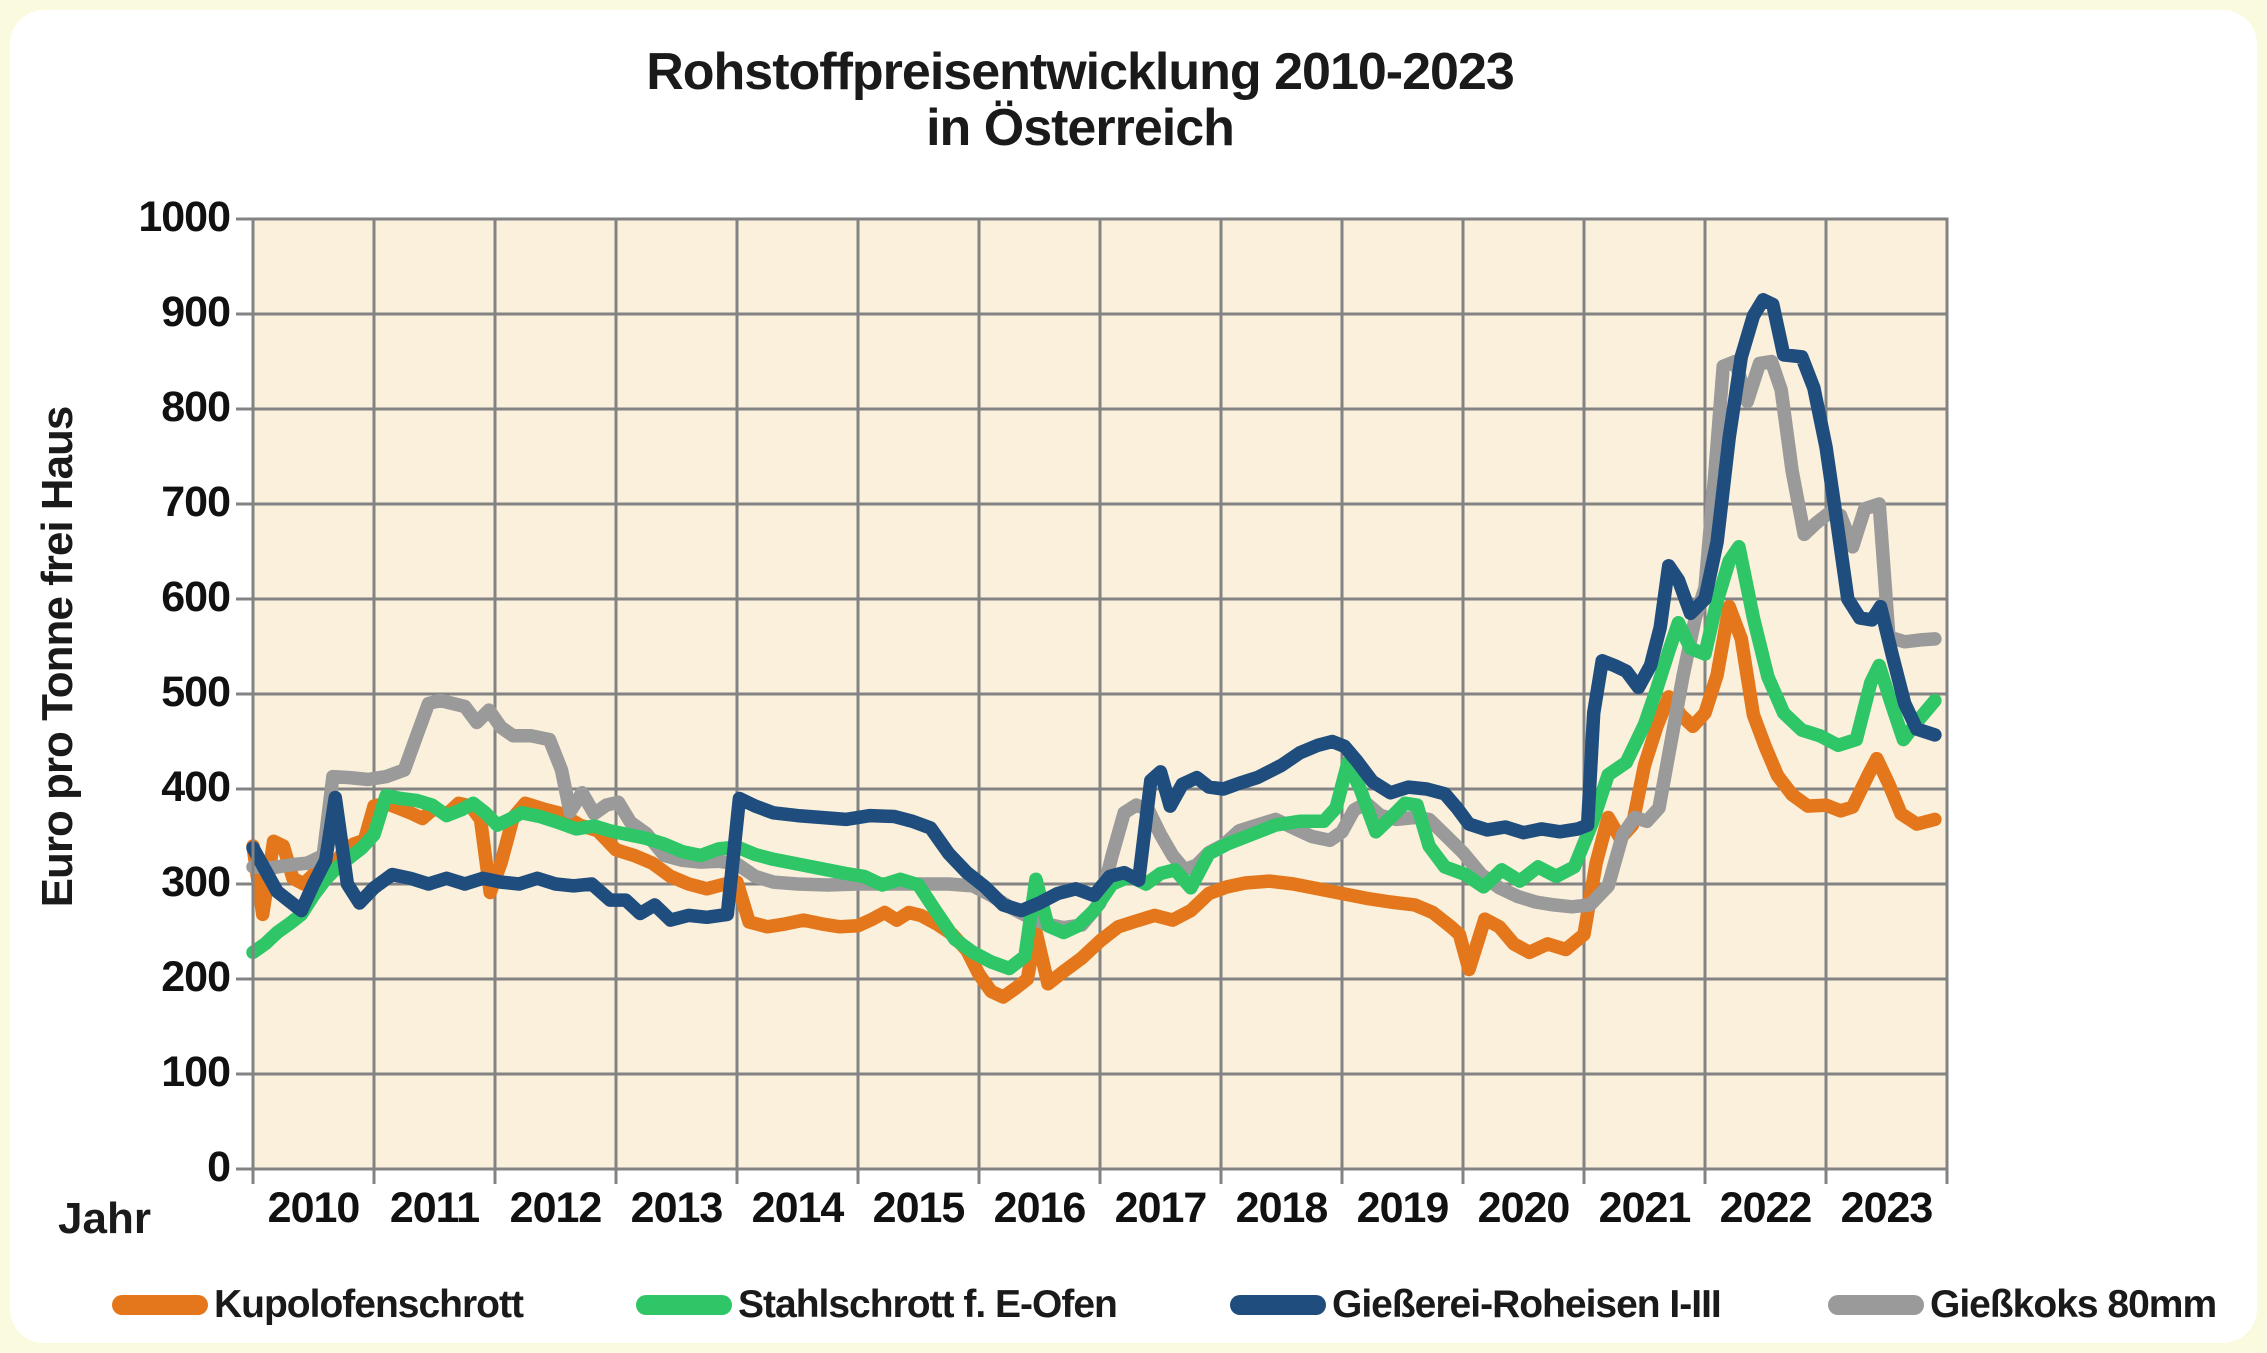  Describe the element at coordinates (798, 1208) in the screenshot. I see `x-tick-label: 2014` at that location.